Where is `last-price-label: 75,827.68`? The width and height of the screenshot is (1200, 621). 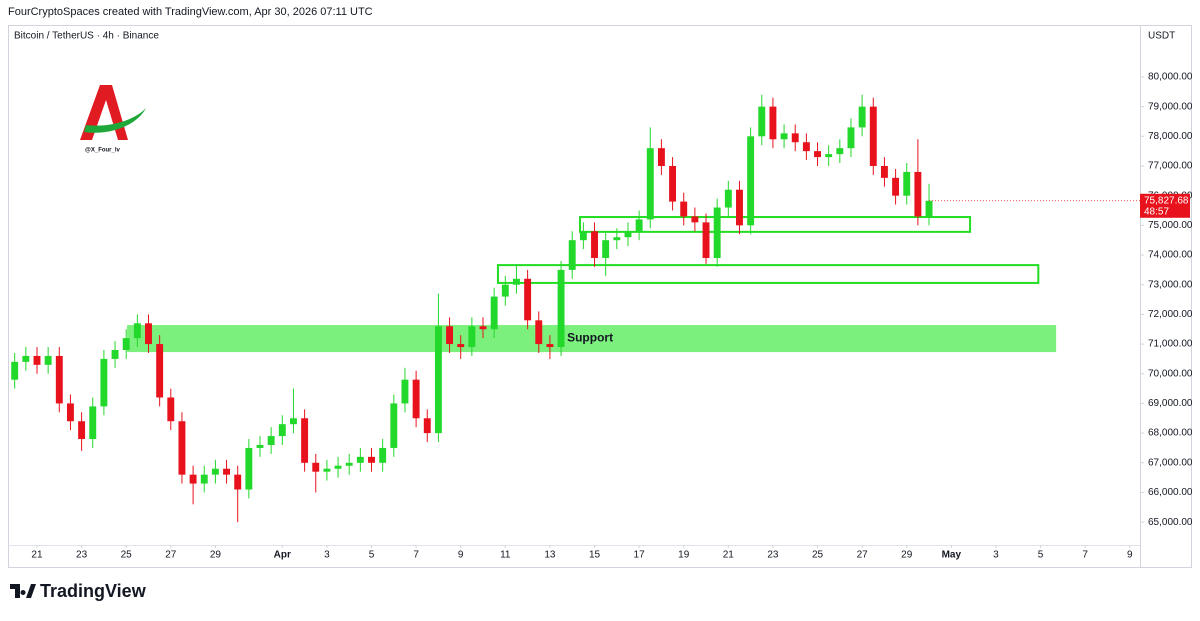 last-price-label: 75,827.68 is located at coordinates (1166, 200).